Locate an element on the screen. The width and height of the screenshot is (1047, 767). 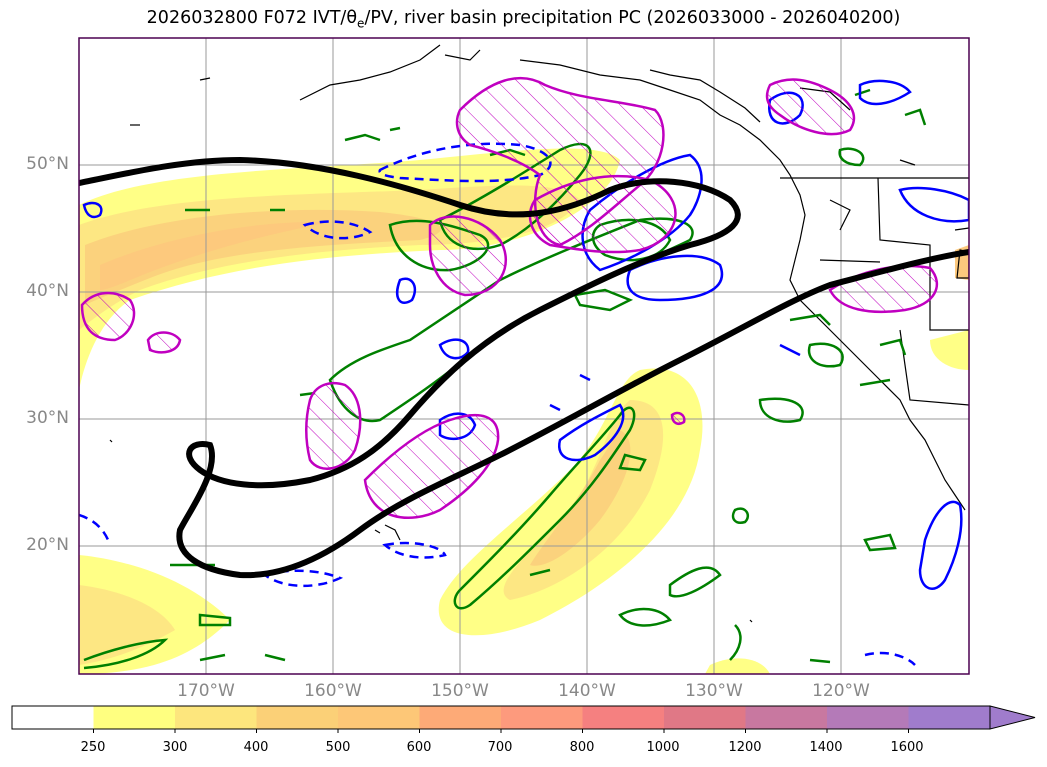
colorbar-tick-label: 1400 is located at coordinates (826, 747).